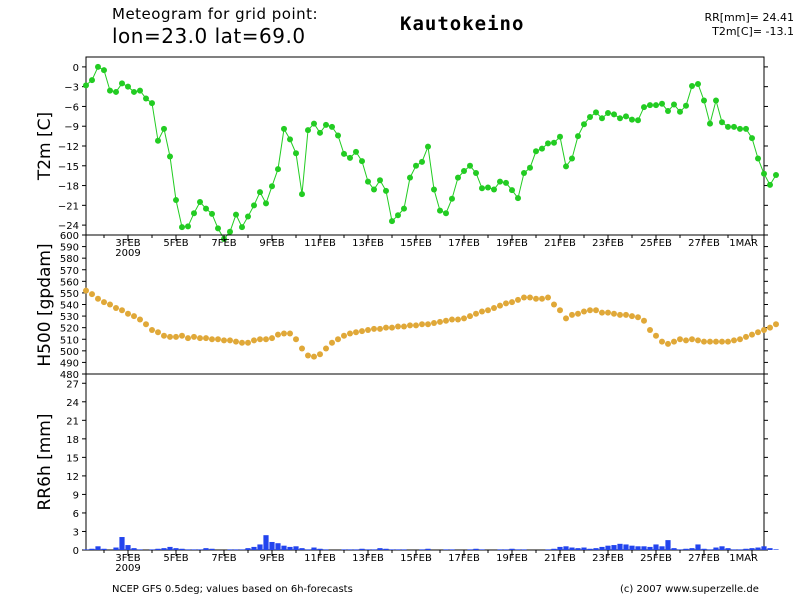 The width and height of the screenshot is (800, 600). I want to click on x-tick-label: 23FEB, so click(608, 243).